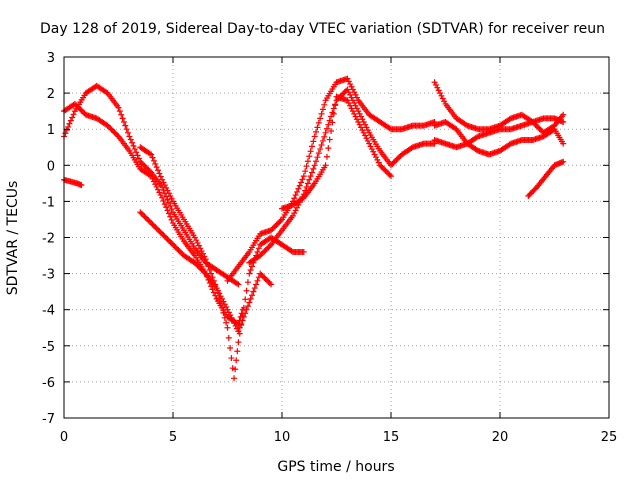  I want to click on series-arc-k, so click(499, 133).